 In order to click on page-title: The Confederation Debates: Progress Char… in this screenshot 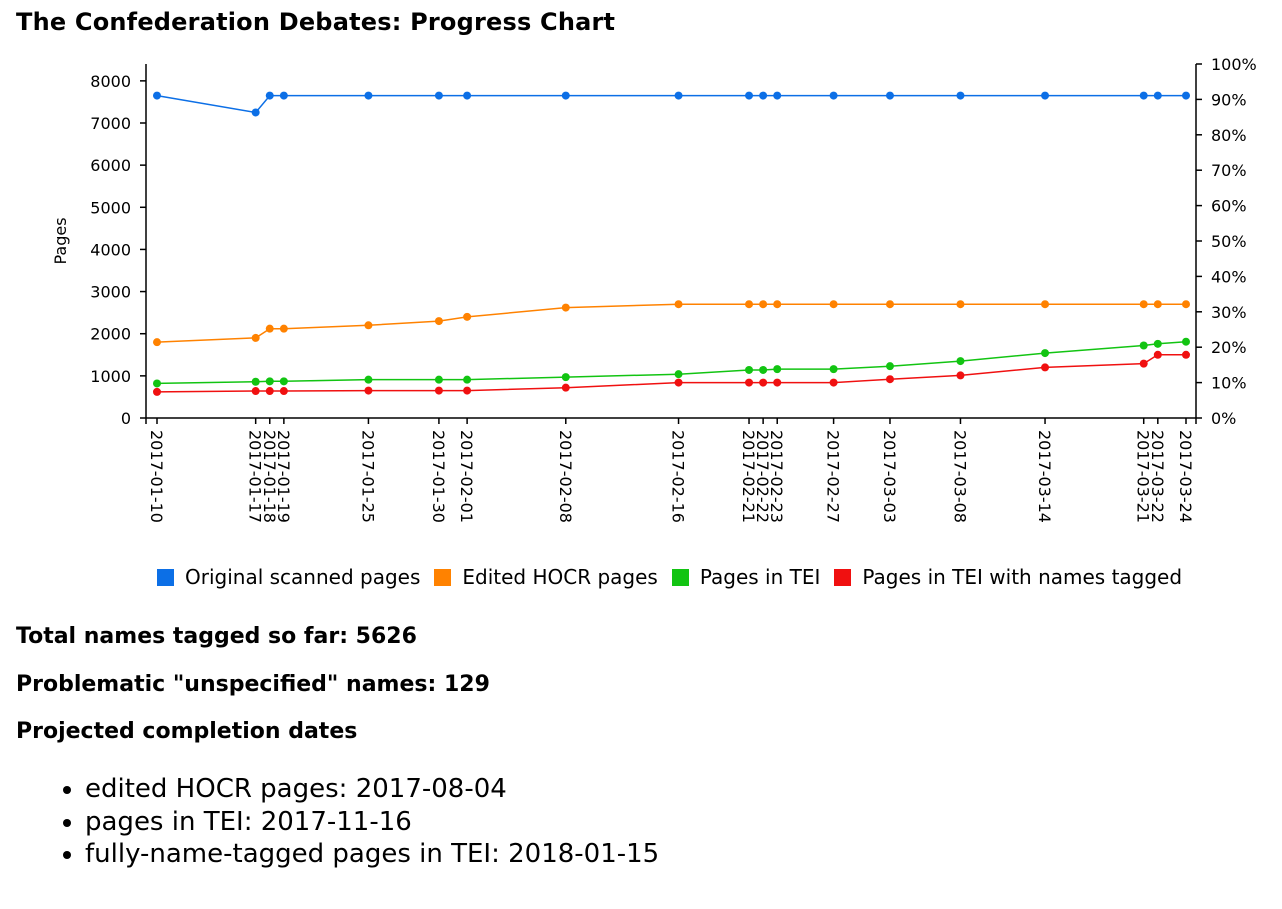, I will do `click(316, 22)`.